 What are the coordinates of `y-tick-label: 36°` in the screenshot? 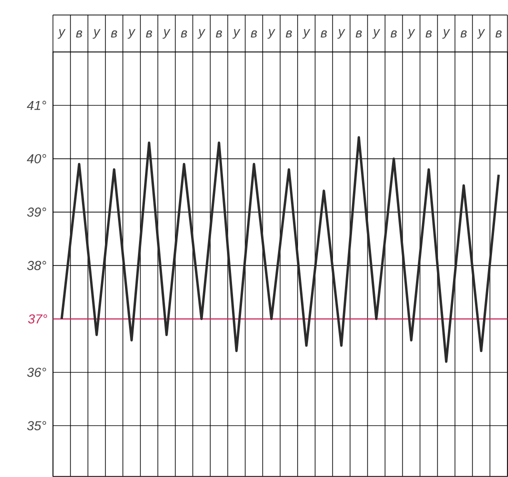 It's located at (36, 372).